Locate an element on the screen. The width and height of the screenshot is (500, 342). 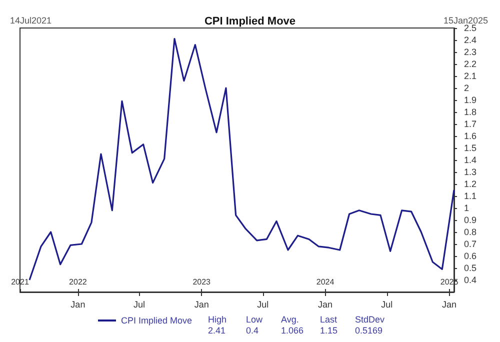
x2-tick-label: 2023 is located at coordinates (202, 282).